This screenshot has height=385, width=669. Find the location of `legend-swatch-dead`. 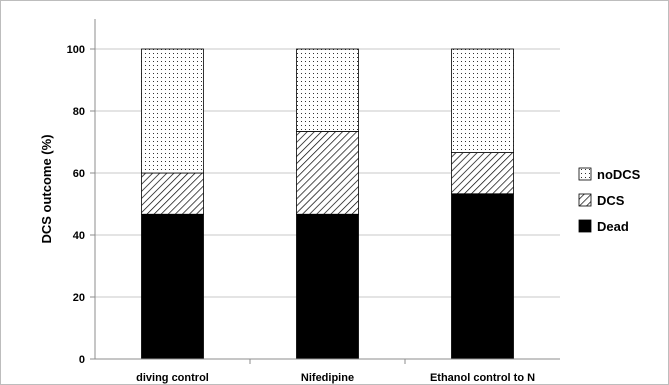

legend-swatch-dead is located at coordinates (585, 226).